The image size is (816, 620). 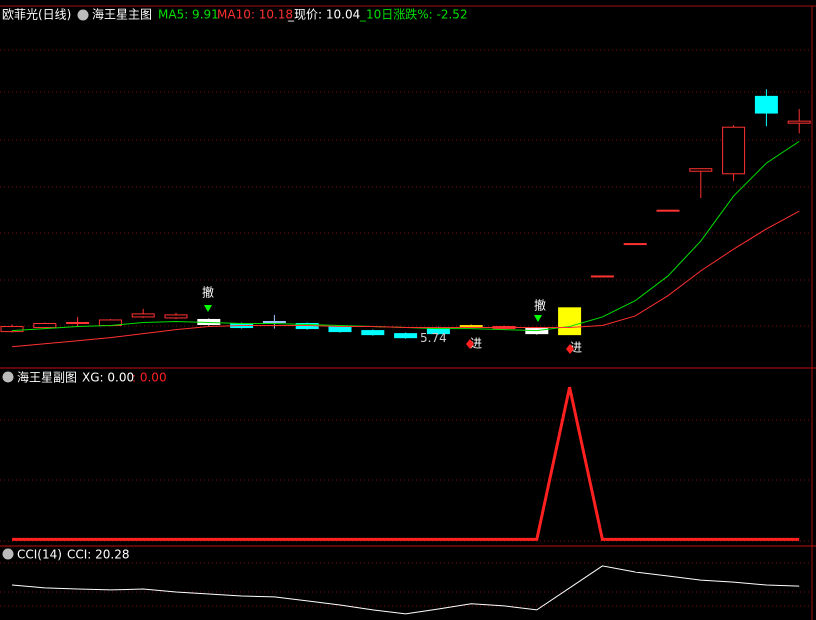 What do you see at coordinates (413, 14) in the screenshot?
I see `change-label: _10日涨跌%: -2.52` at bounding box center [413, 14].